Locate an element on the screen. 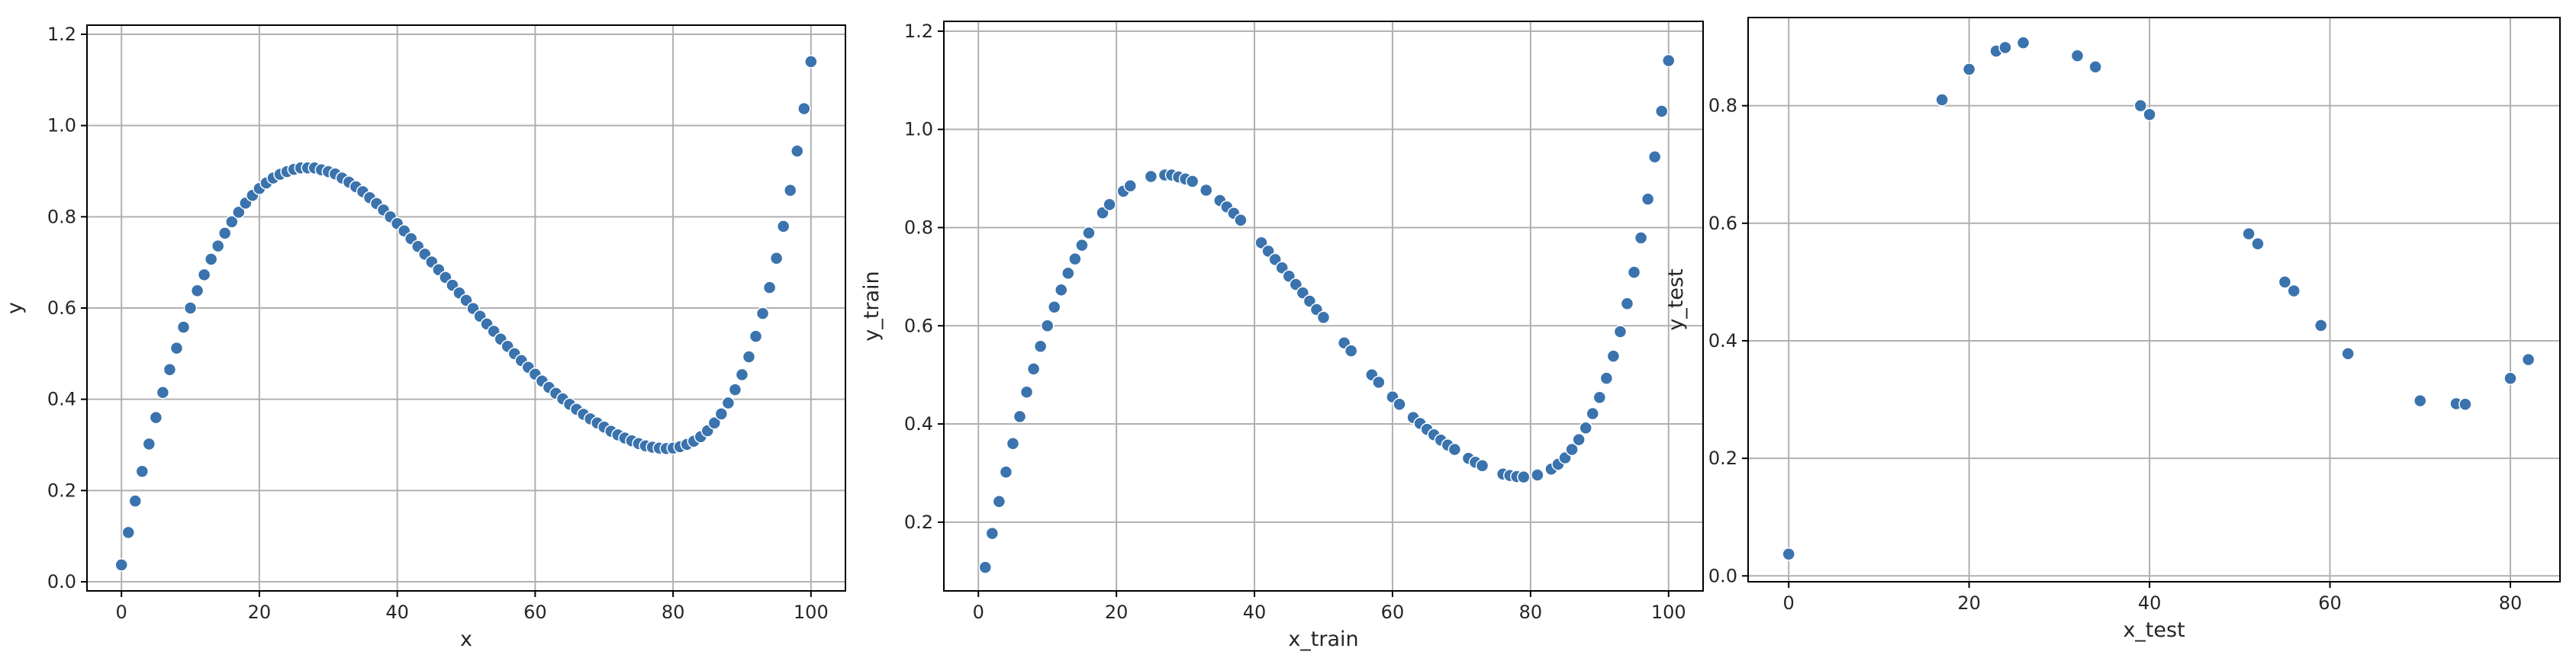 The width and height of the screenshot is (2576, 658). x-axis-label: x_train is located at coordinates (1323, 639).